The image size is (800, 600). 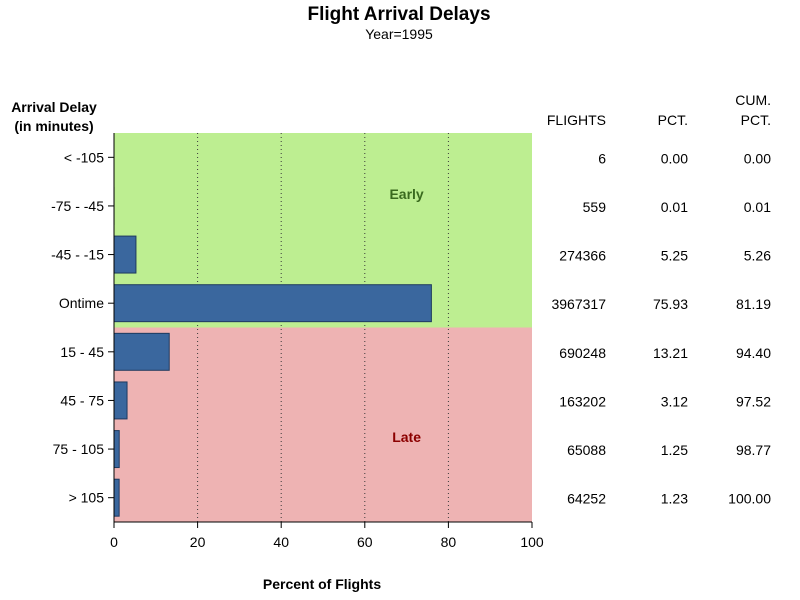 What do you see at coordinates (406, 194) in the screenshot?
I see `region-label-early: Early` at bounding box center [406, 194].